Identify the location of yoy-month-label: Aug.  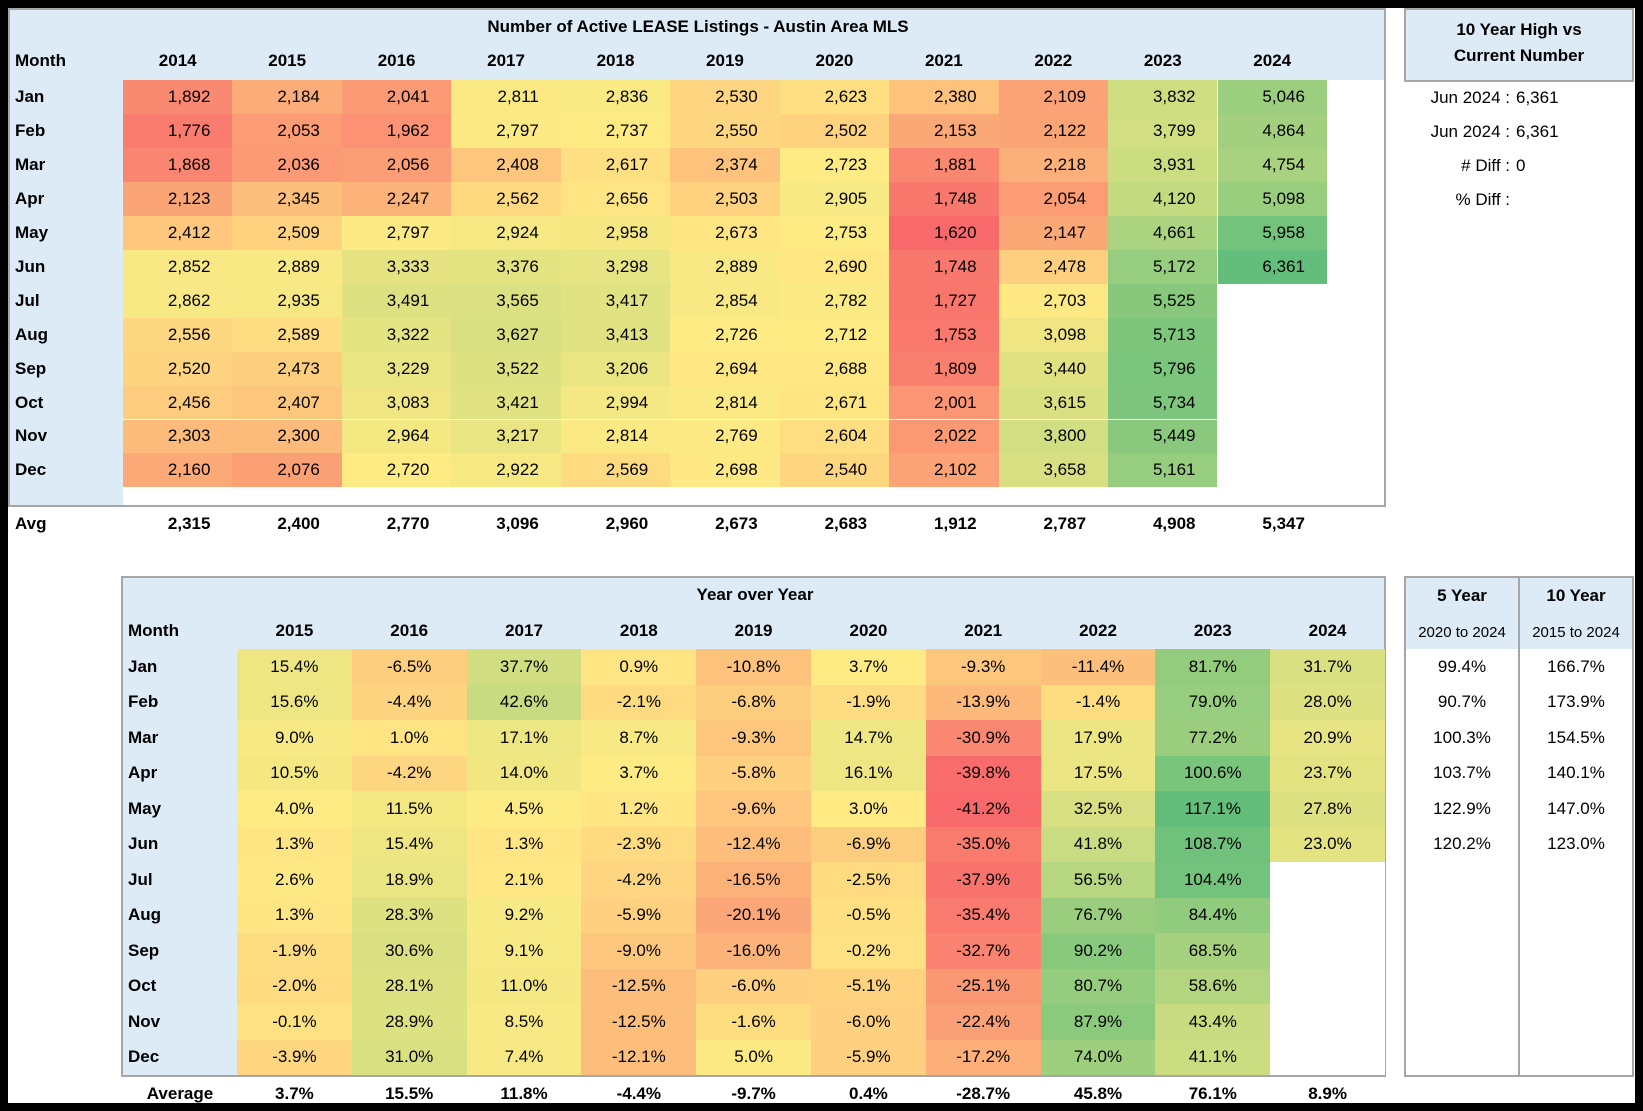
(145, 915).